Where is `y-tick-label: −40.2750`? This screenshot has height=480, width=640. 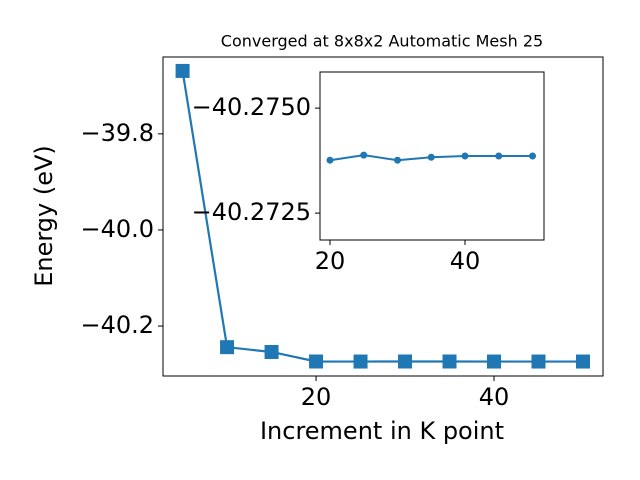 y-tick-label: −40.2750 is located at coordinates (251, 107).